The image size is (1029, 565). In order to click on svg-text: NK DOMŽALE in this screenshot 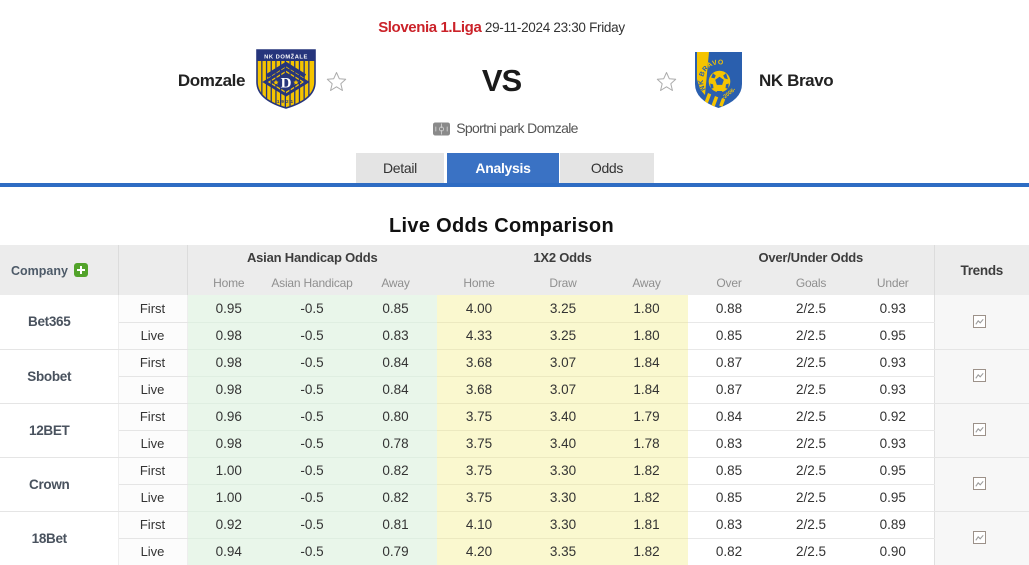, I will do `click(286, 56)`.